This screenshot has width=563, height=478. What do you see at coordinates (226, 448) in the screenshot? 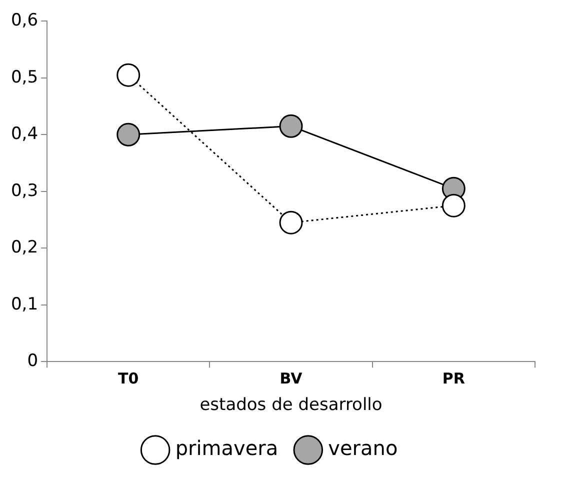
I see `legend-label: primavera` at bounding box center [226, 448].